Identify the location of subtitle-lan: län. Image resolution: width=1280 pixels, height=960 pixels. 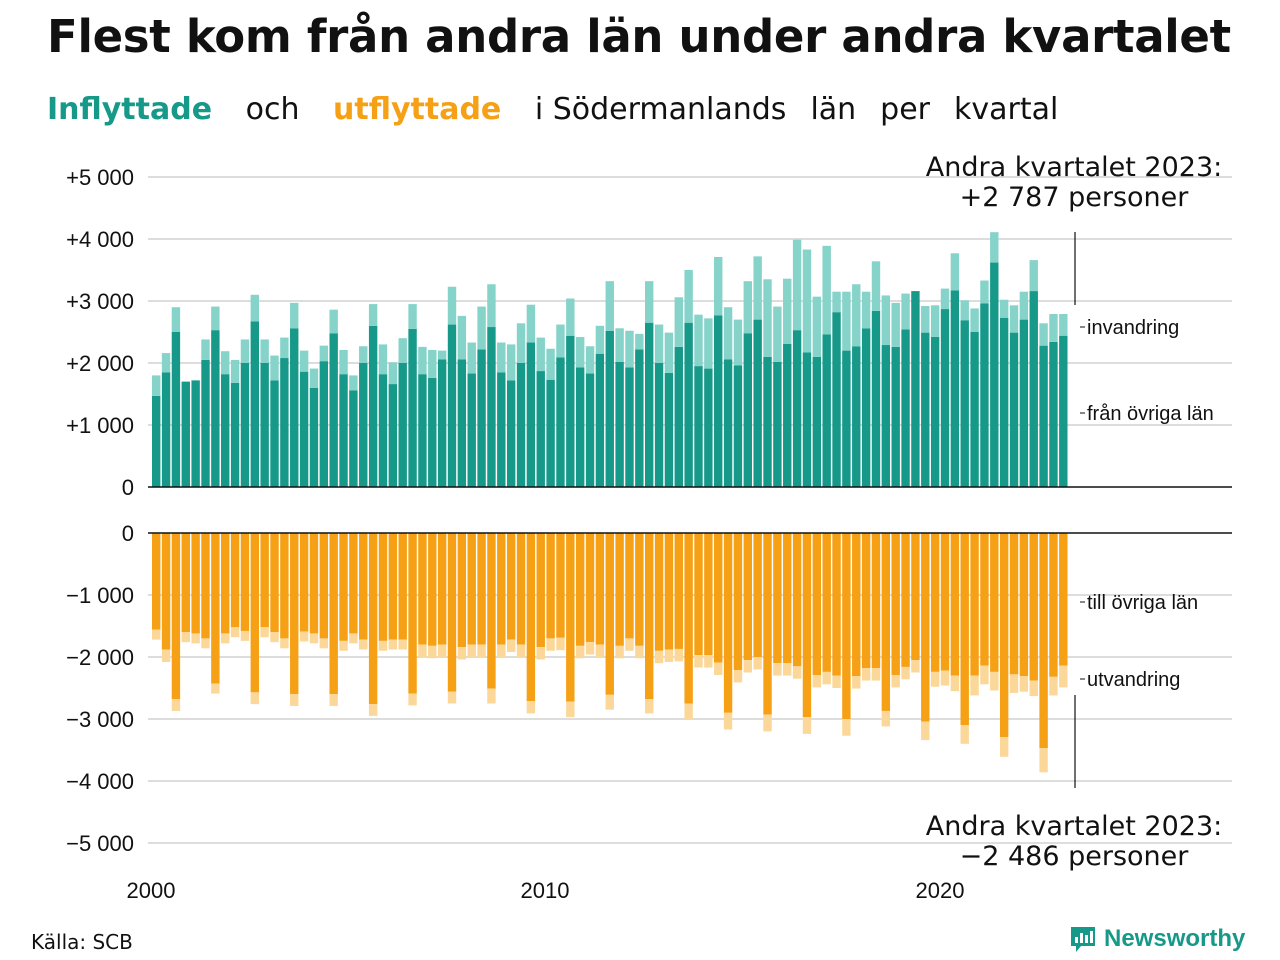
(833, 109).